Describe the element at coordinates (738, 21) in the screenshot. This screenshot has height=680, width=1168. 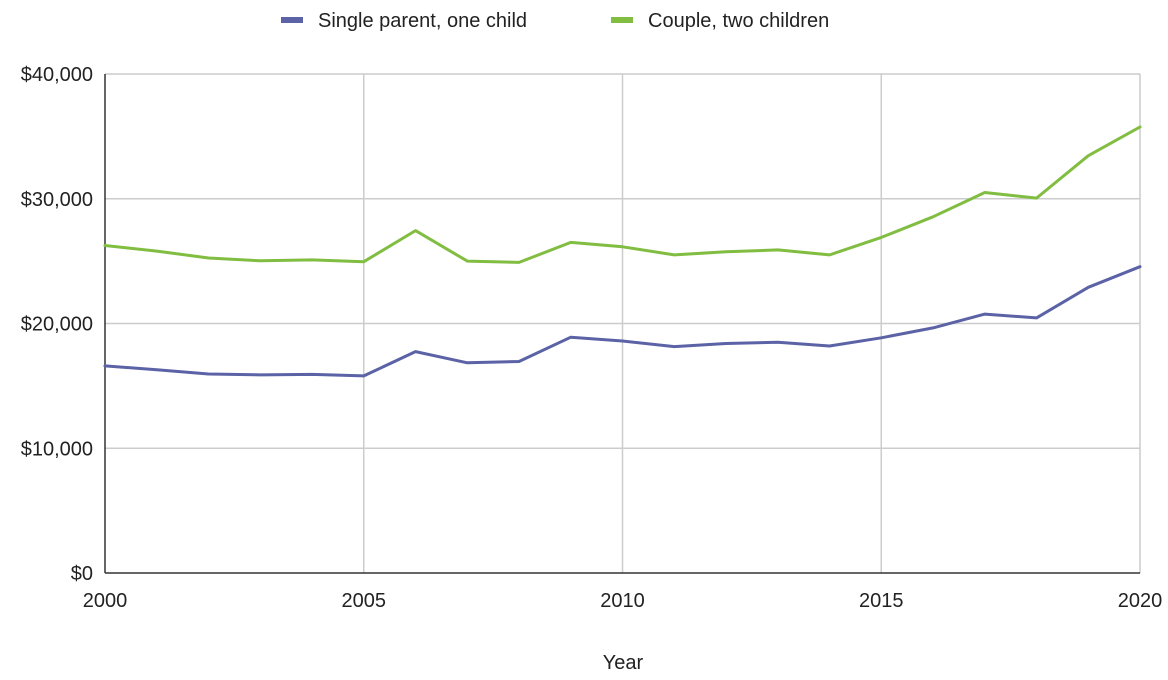
I see `legend-label: Couple, two children` at that location.